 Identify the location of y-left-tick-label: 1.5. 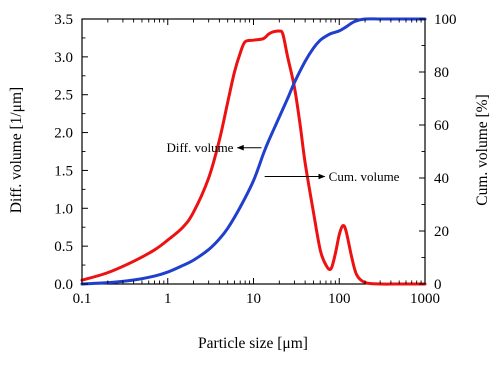
(63, 171).